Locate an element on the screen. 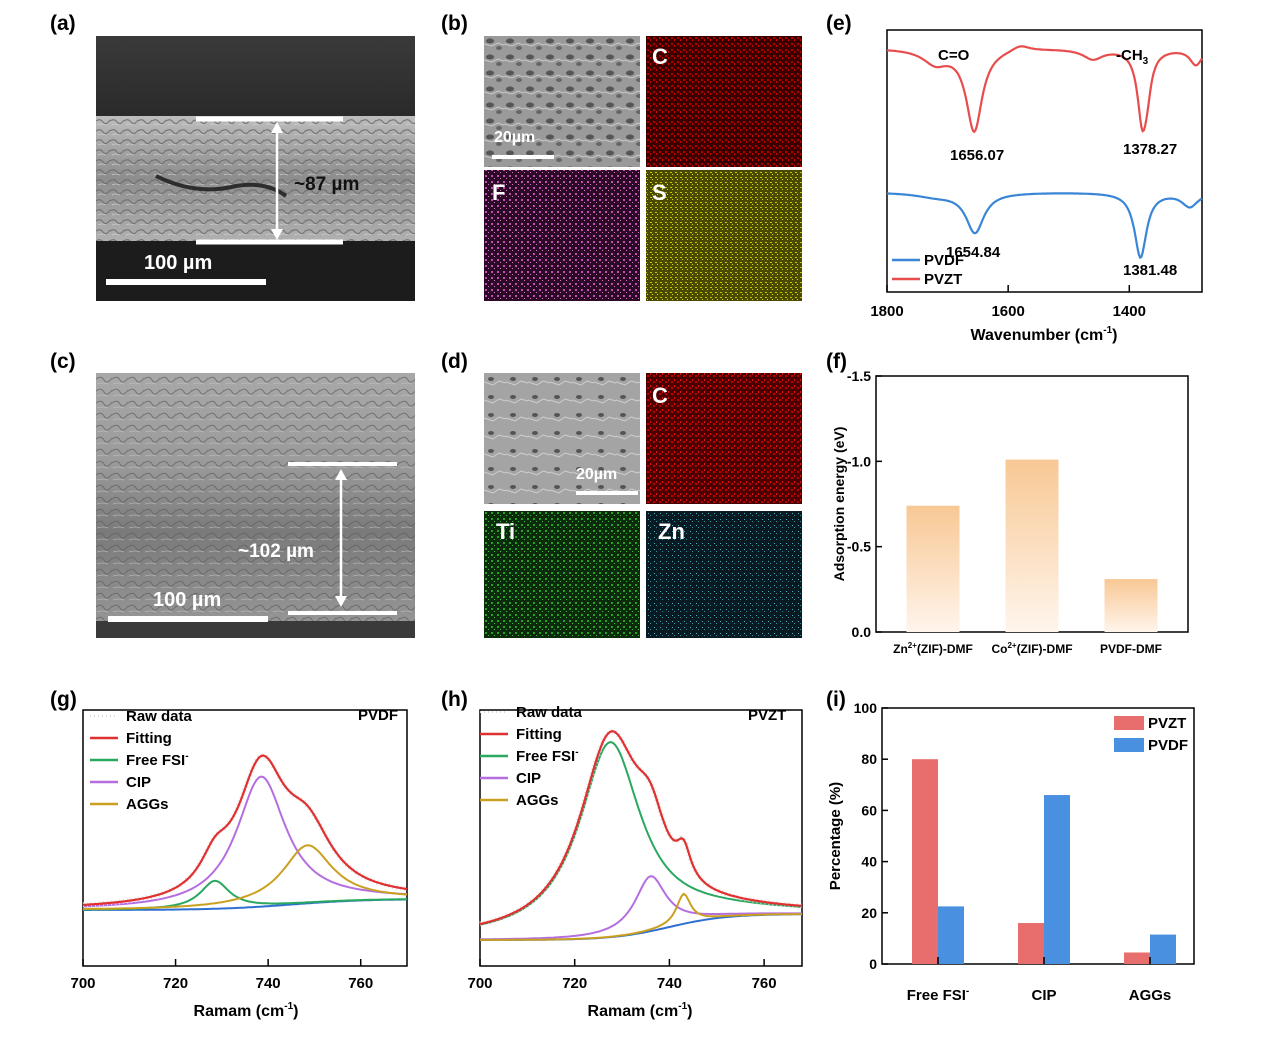  panel-label-g: (g) is located at coordinates (63, 699).